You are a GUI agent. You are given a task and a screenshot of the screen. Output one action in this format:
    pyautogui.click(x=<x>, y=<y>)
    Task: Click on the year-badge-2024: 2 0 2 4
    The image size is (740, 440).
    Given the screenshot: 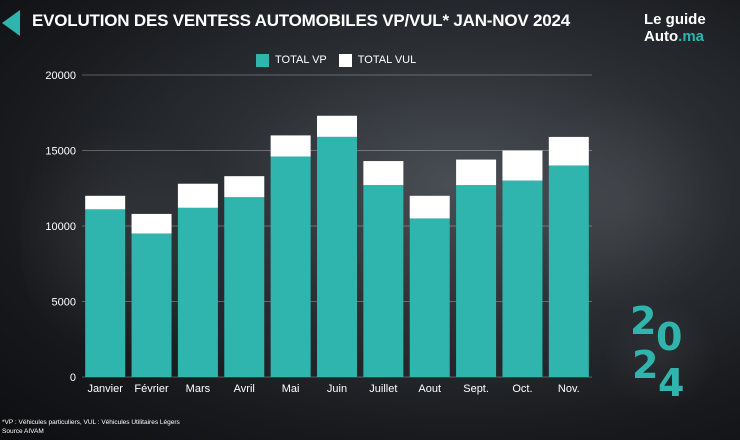 What is the action you would take?
    pyautogui.click(x=657, y=350)
    